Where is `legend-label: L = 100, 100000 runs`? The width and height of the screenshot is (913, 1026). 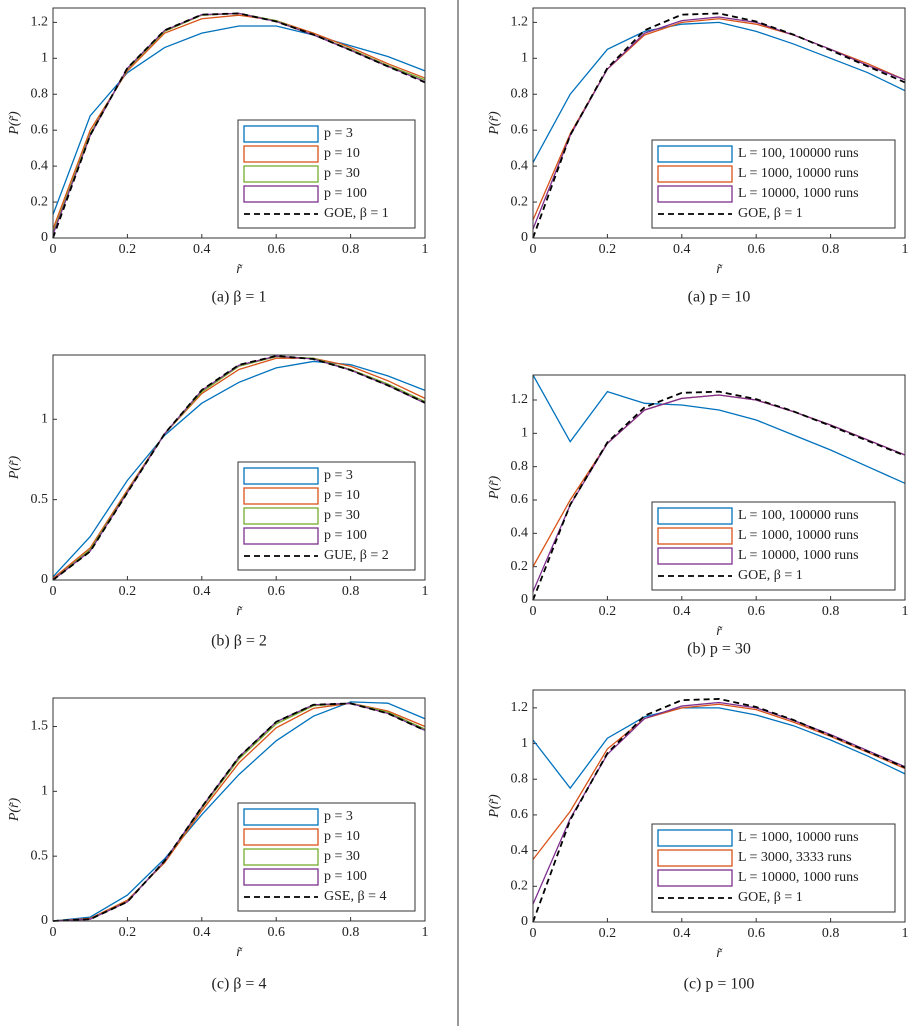
legend-label: L = 100, 100000 runs is located at coordinates (798, 515).